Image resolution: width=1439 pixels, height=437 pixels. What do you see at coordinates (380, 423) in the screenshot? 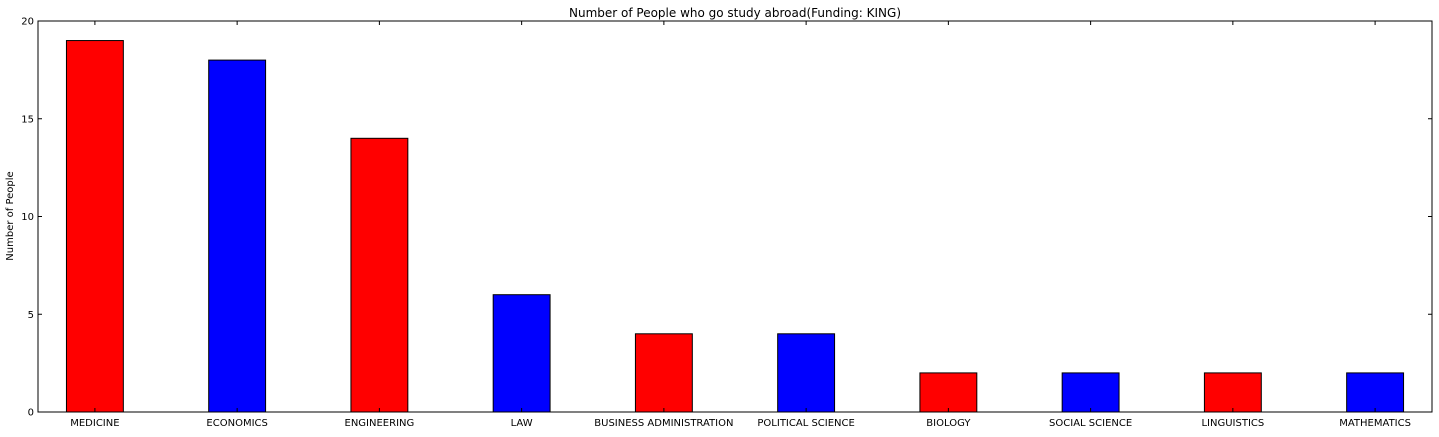
I see `x-tick-label: ENGINEERING` at bounding box center [380, 423].